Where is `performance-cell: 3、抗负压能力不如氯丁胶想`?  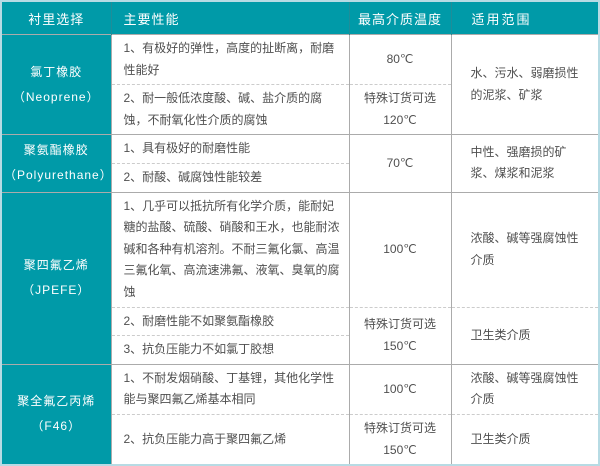 performance-cell: 3、抗负压能力不如氯丁胶想 is located at coordinates (229, 350).